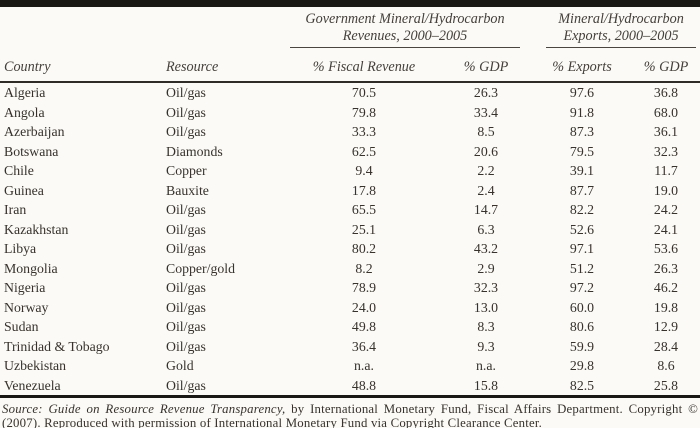  What do you see at coordinates (582, 131) in the screenshot?
I see `cell-exports: 87.3` at bounding box center [582, 131].